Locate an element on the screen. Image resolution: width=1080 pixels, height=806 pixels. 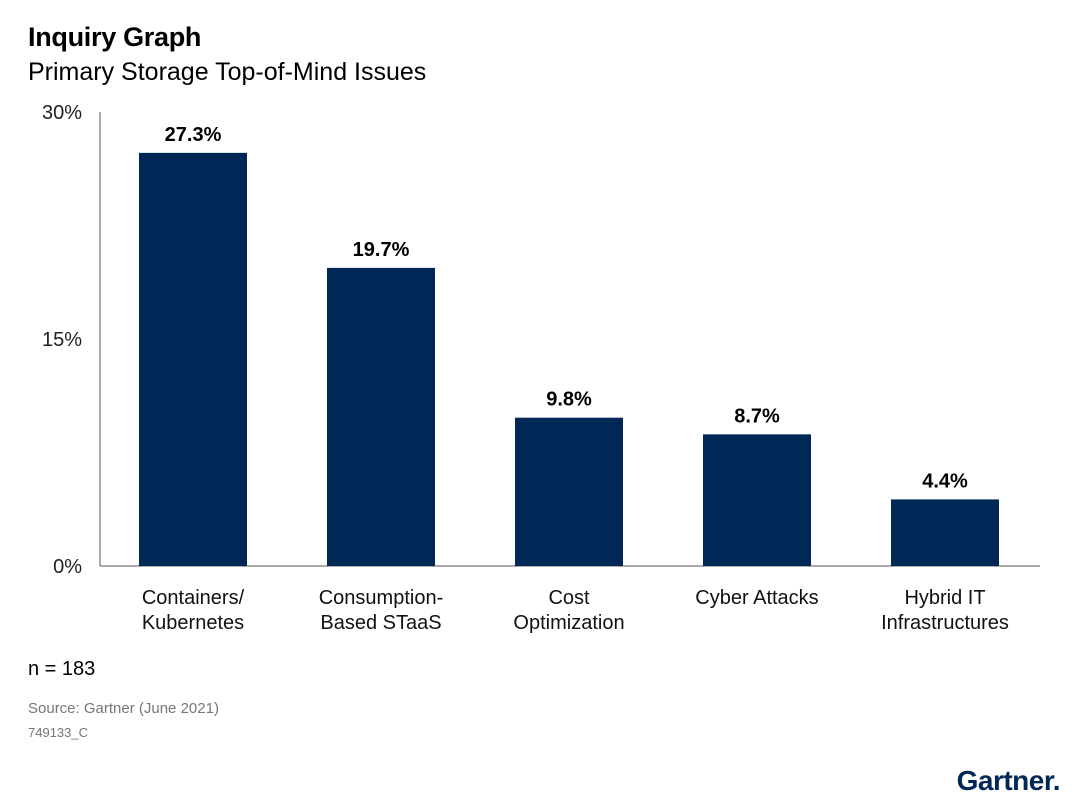
data-label: 8.7% is located at coordinates (757, 416).